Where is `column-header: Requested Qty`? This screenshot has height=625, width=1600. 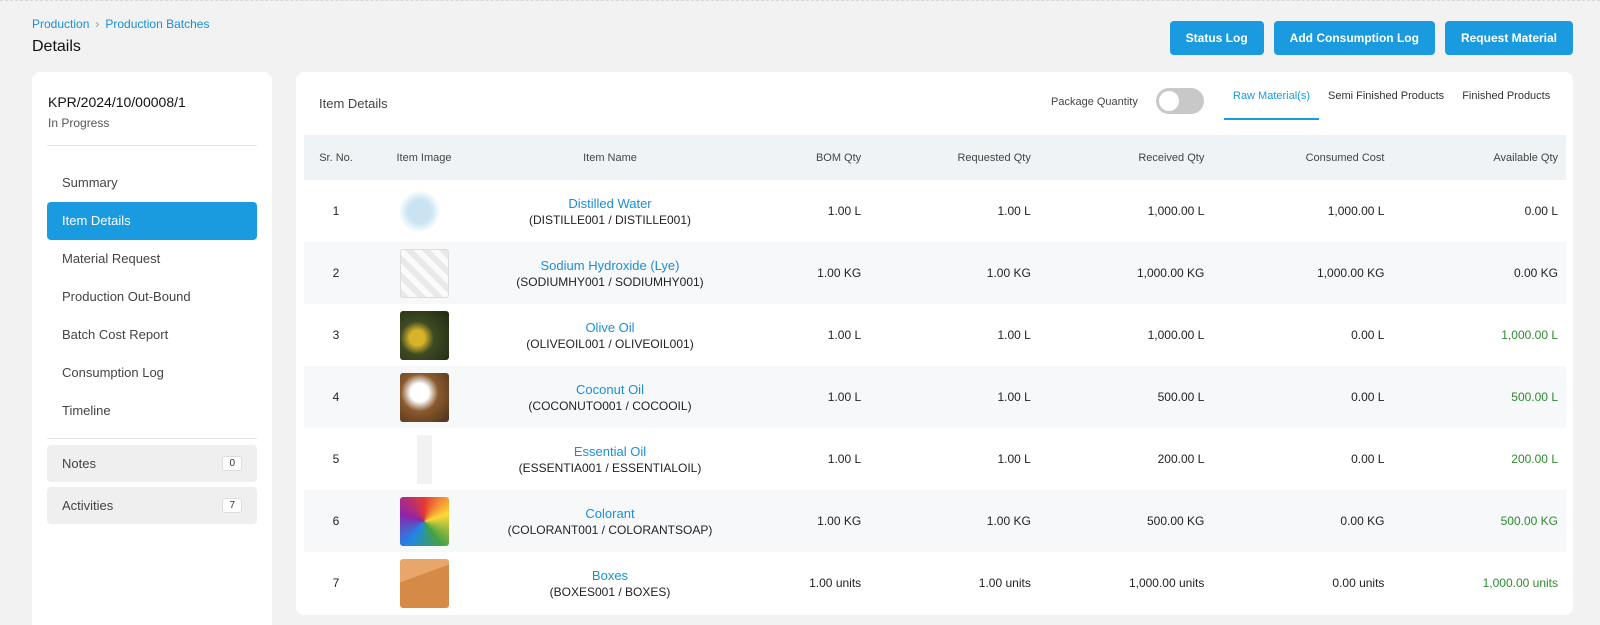 column-header: Requested Qty is located at coordinates (994, 157).